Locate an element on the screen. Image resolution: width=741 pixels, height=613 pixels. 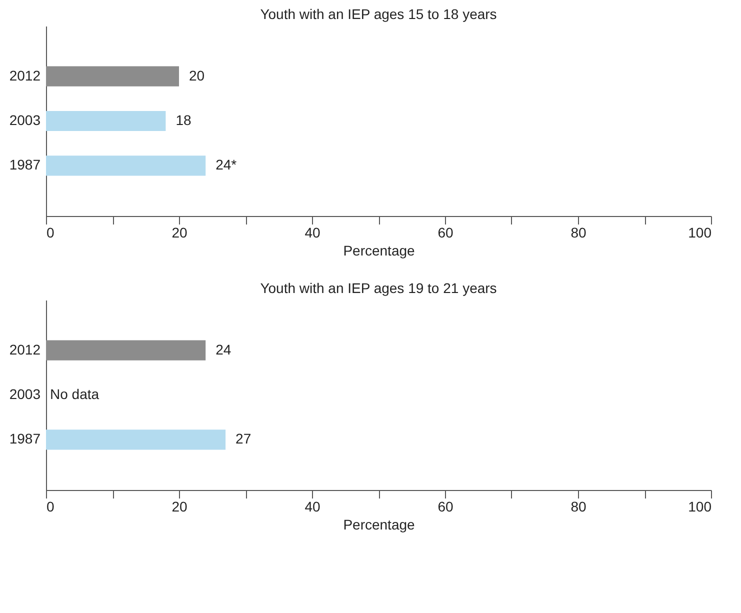
data-label: 24* is located at coordinates (227, 164).